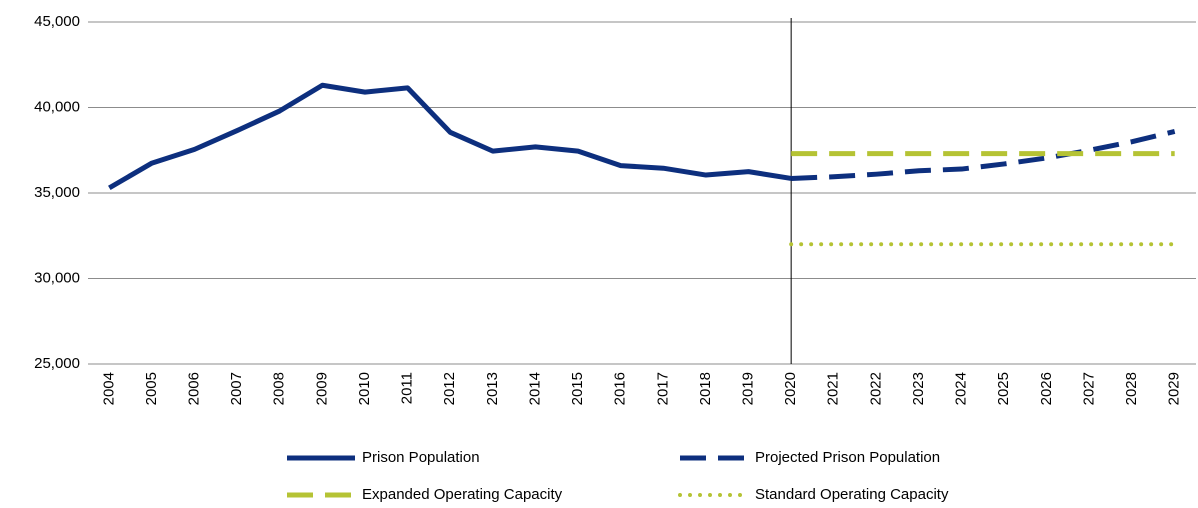  Describe the element at coordinates (407, 388) in the screenshot. I see `x-tick-label: 2011` at that location.